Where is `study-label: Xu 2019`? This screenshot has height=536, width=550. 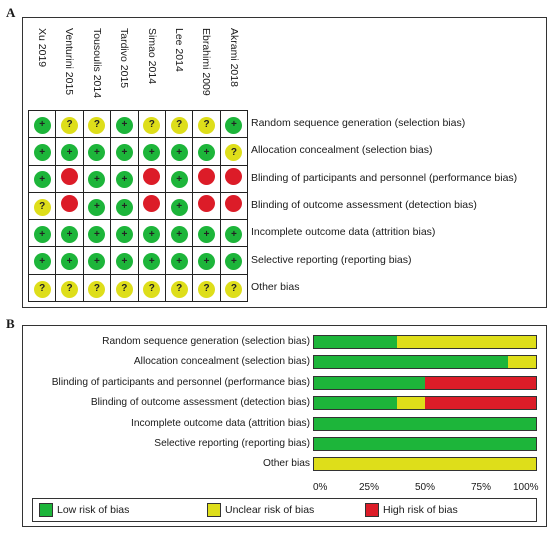 study-label: Xu 2019 is located at coordinates (42, 48).